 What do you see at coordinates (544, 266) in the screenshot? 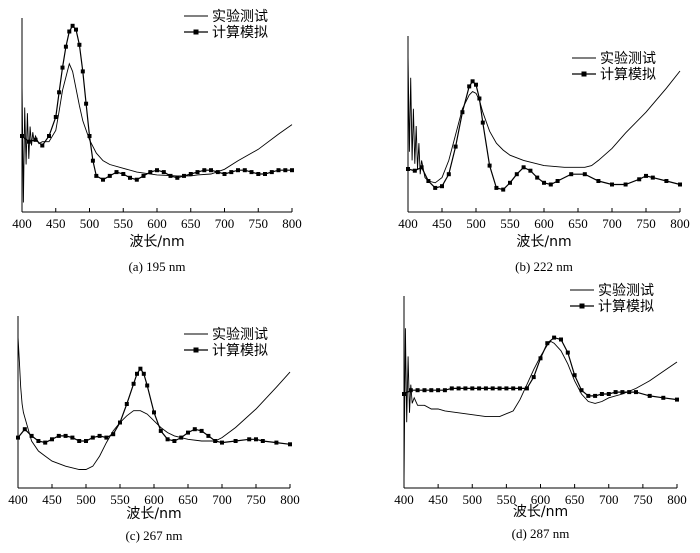
I see `panel-caption: (b) 222 nm` at bounding box center [544, 266].